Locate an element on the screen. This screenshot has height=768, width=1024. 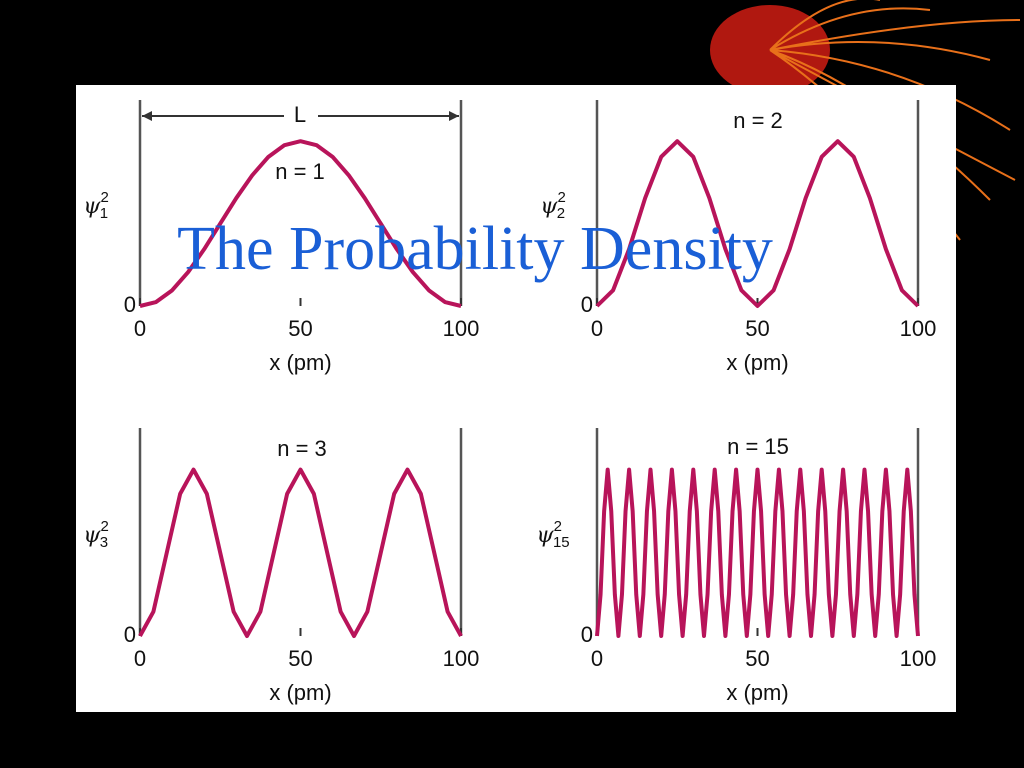
y-axis-label: ψ2 3 is located at coordinates (96, 534).